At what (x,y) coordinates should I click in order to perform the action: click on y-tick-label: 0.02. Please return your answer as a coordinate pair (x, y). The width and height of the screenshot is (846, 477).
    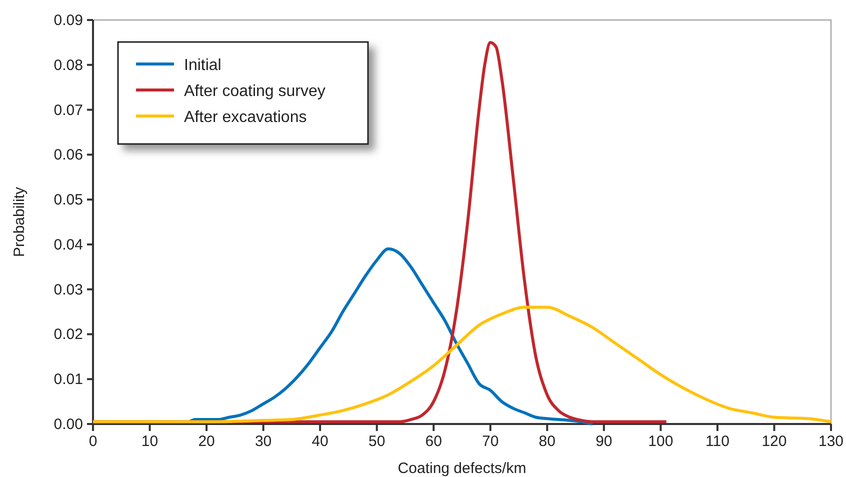
    Looking at the image, I should click on (68, 335).